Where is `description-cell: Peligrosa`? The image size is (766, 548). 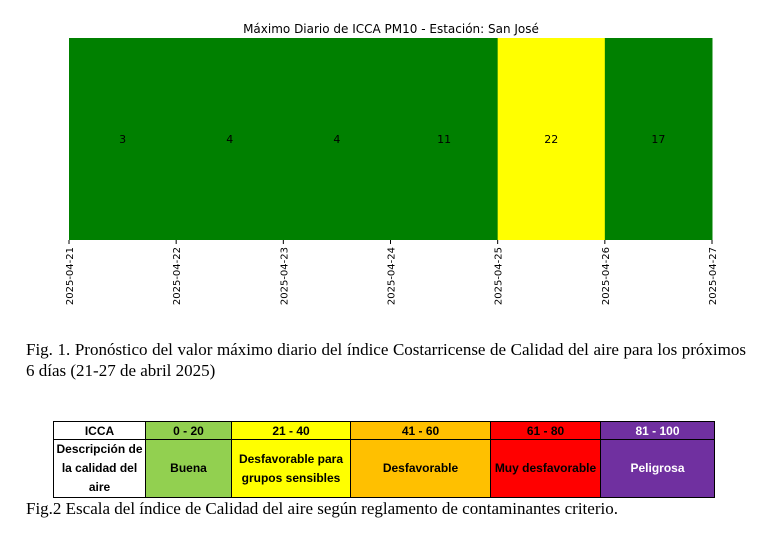
description-cell: Peligrosa is located at coordinates (657, 468).